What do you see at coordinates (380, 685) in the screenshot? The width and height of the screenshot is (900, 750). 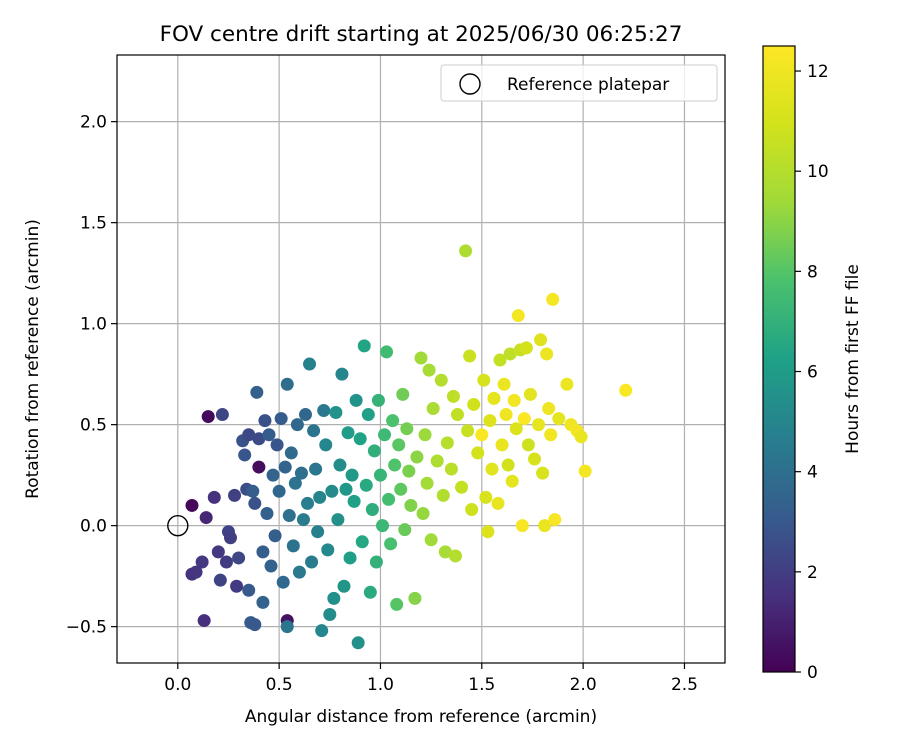 I see `x-tick-label: 1.0` at bounding box center [380, 685].